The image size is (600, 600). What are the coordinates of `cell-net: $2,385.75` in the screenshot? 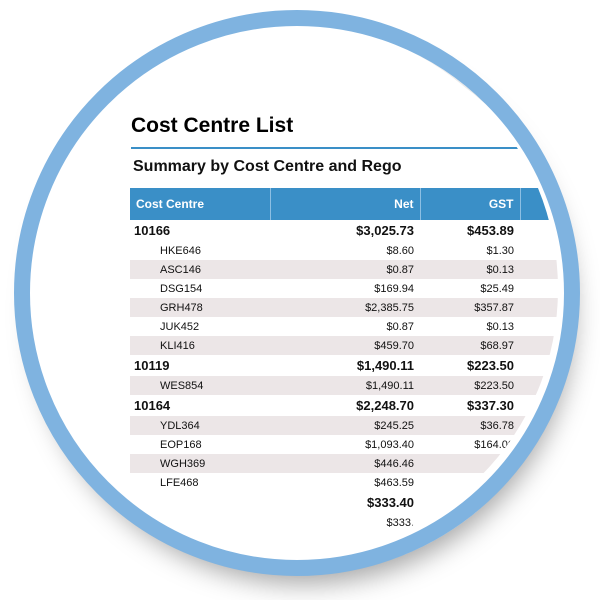 It's located at (345, 307).